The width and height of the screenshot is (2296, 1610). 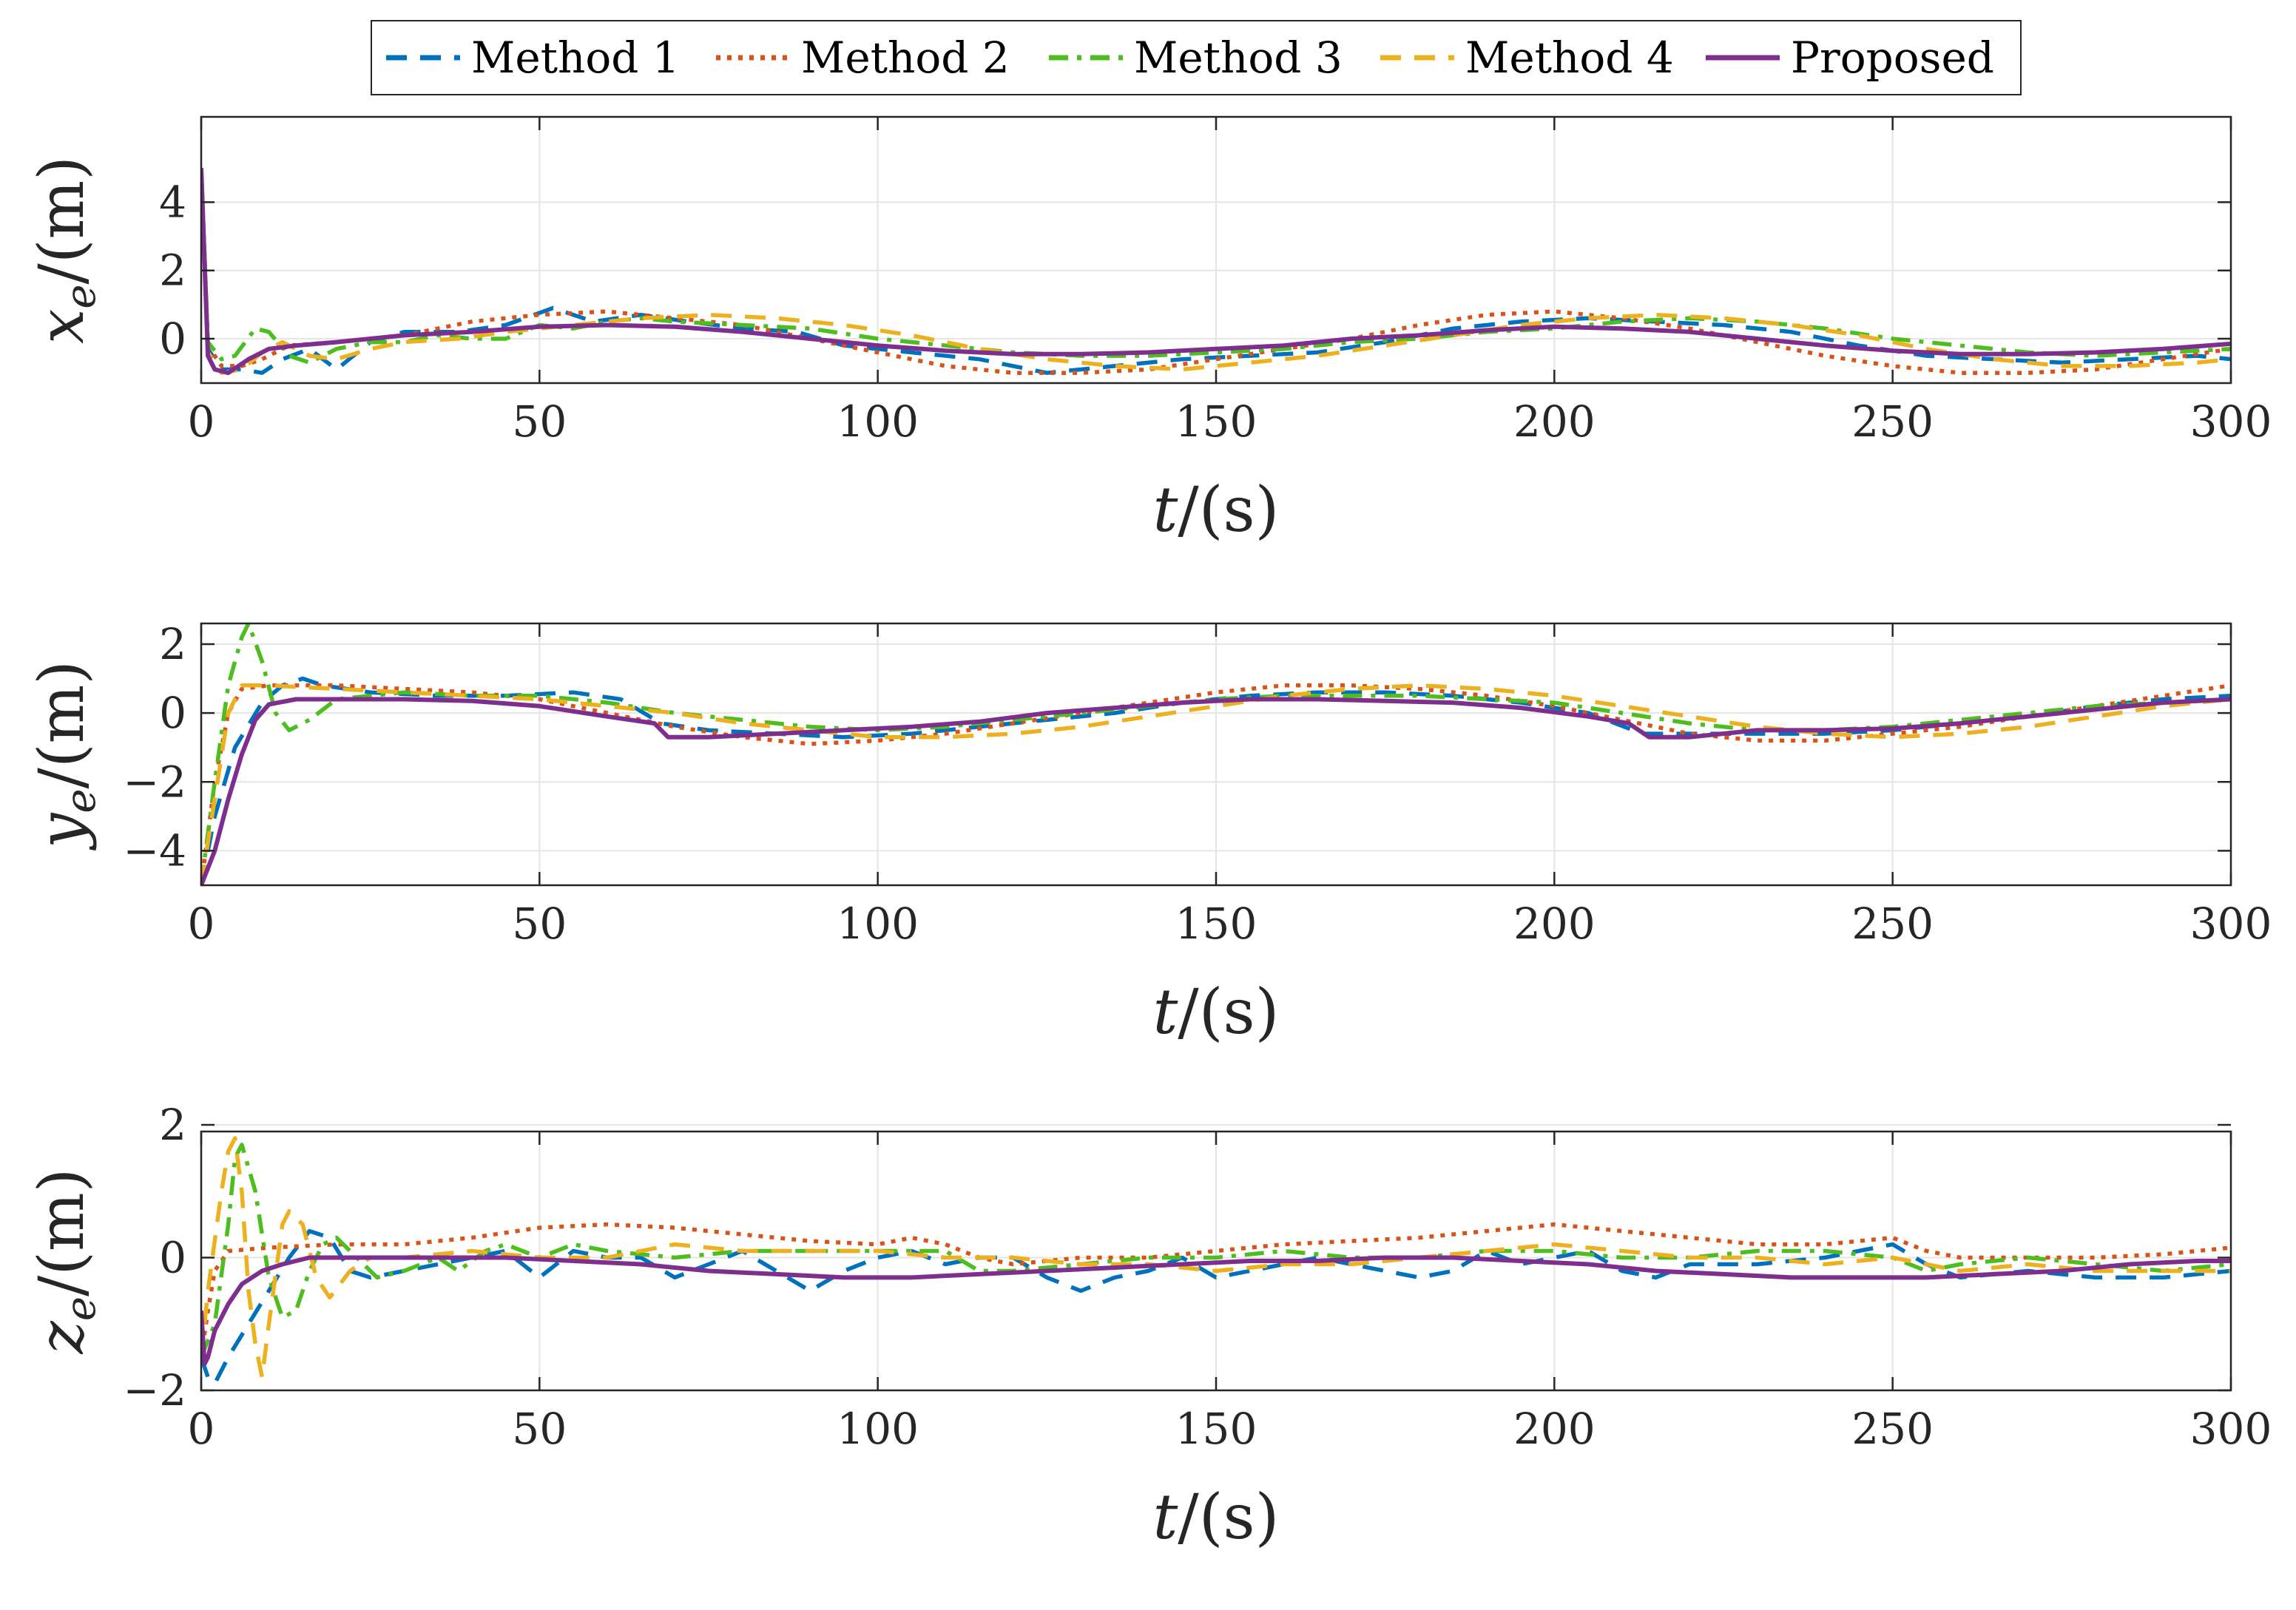 I want to click on legend-item: Method 3, so click(x=1196, y=58).